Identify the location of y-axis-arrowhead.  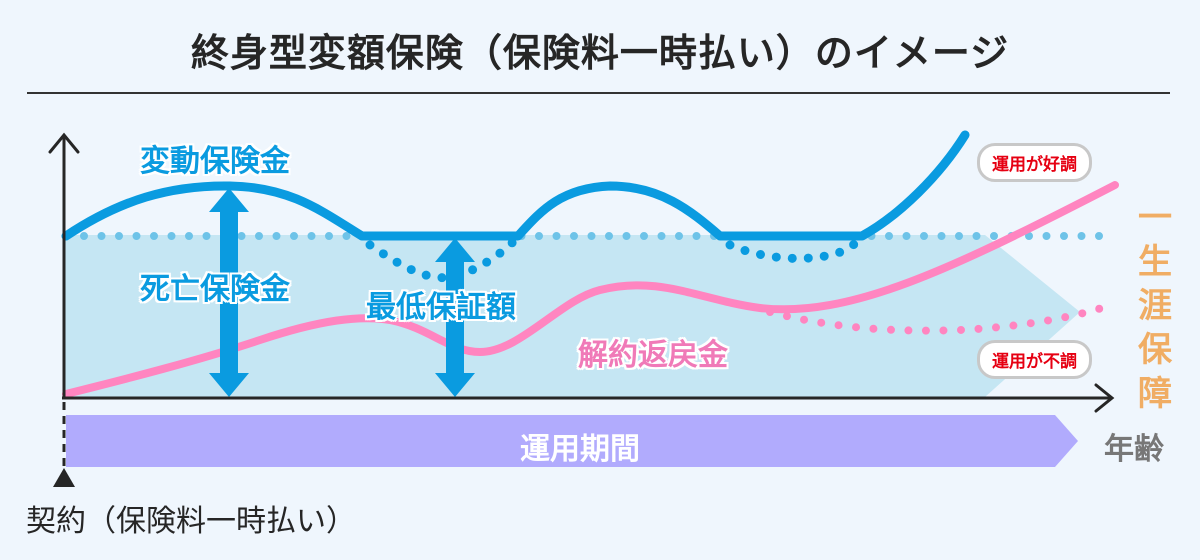
(64, 143).